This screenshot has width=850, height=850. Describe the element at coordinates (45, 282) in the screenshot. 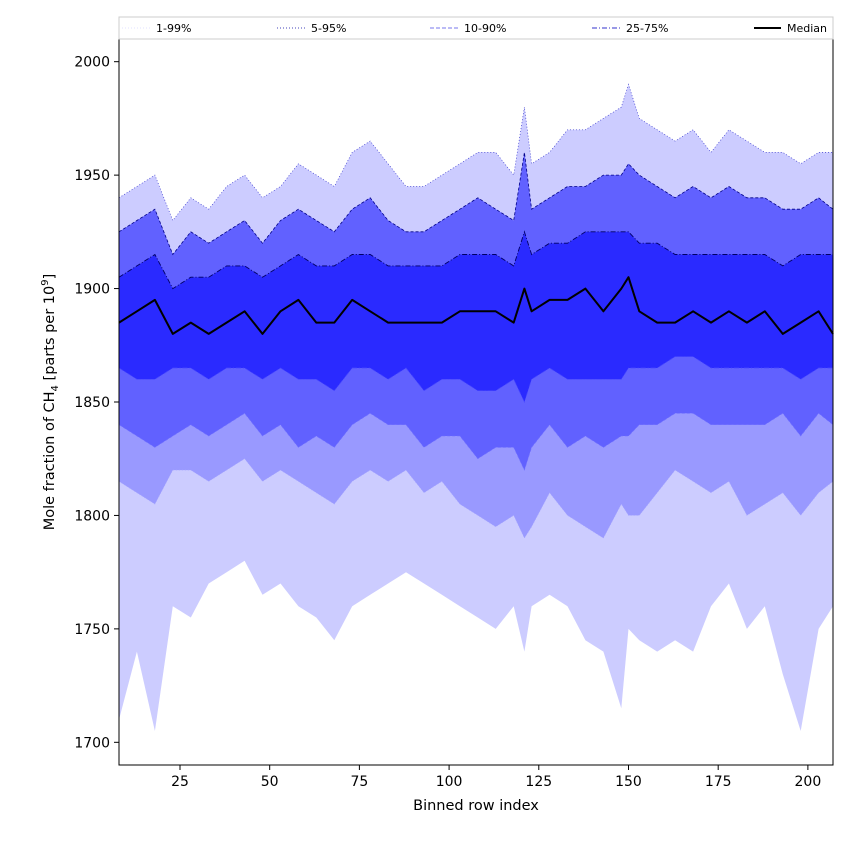

I see `y-axis-label-exponent: 9` at that location.